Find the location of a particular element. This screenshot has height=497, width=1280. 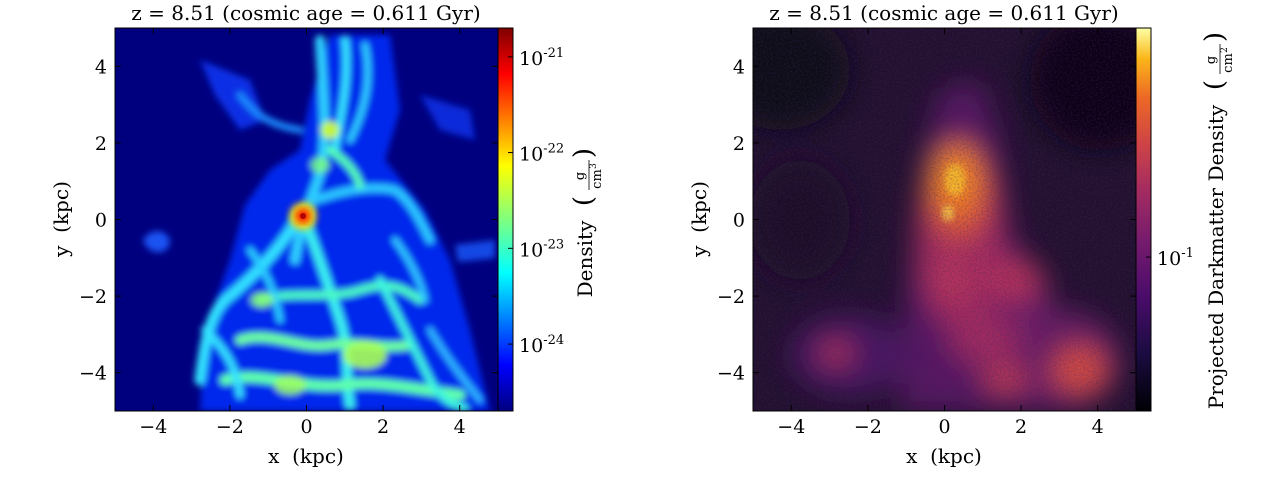

dm-y-tick-label: 4 is located at coordinates (739, 67).